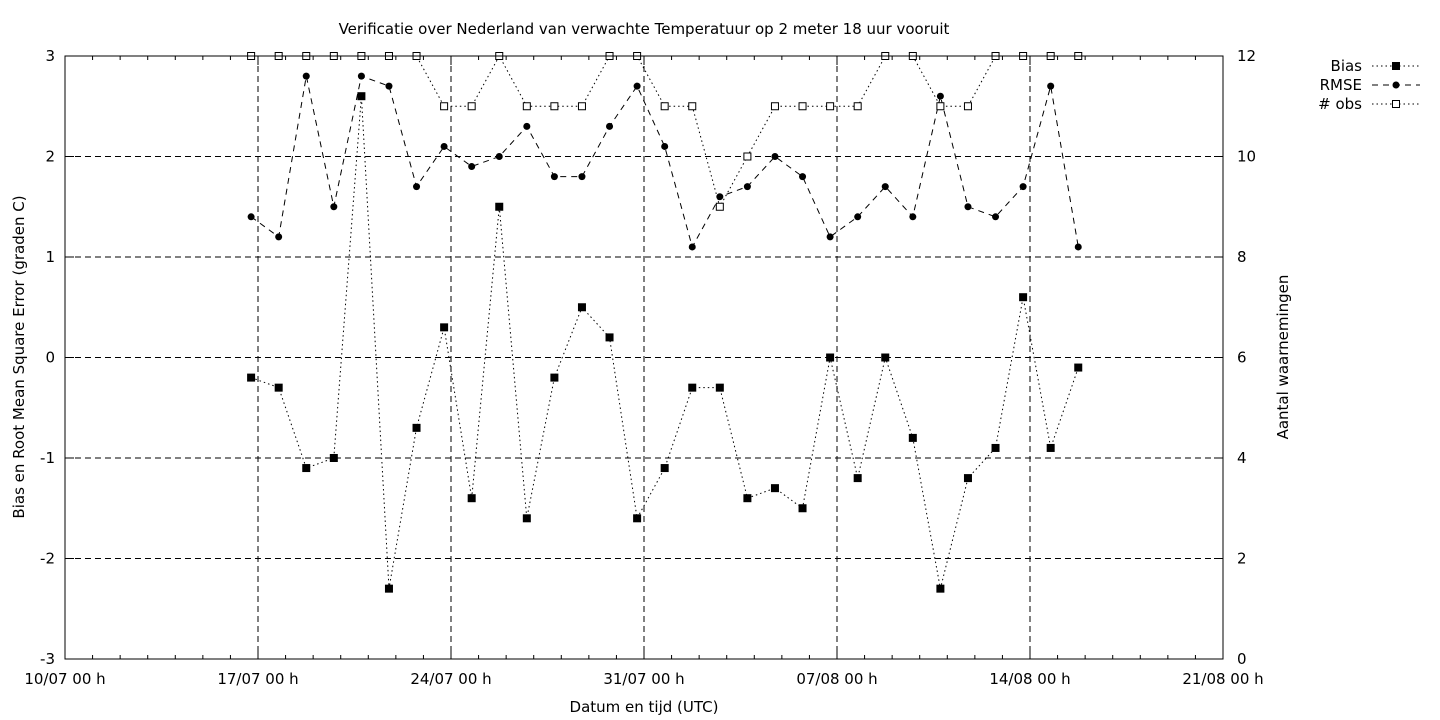 The height and width of the screenshot is (720, 1440). I want to click on y2-tick-label: 4, so click(1242, 458).